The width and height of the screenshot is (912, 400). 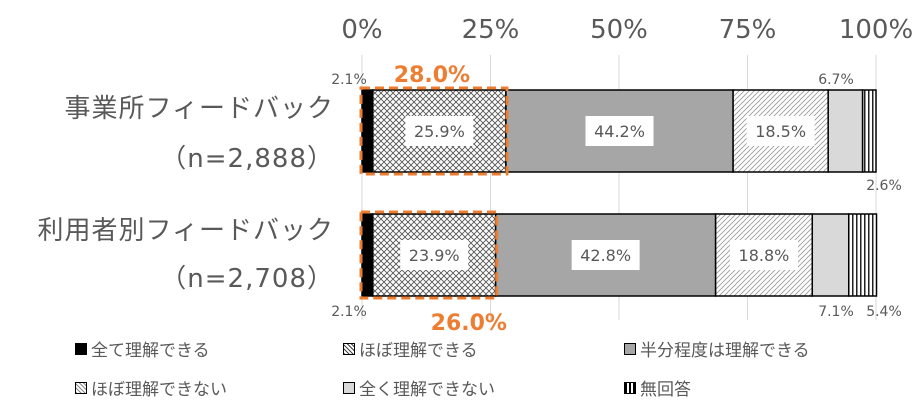 What do you see at coordinates (619, 30) in the screenshot?
I see `x-tick-label: 50%` at bounding box center [619, 30].